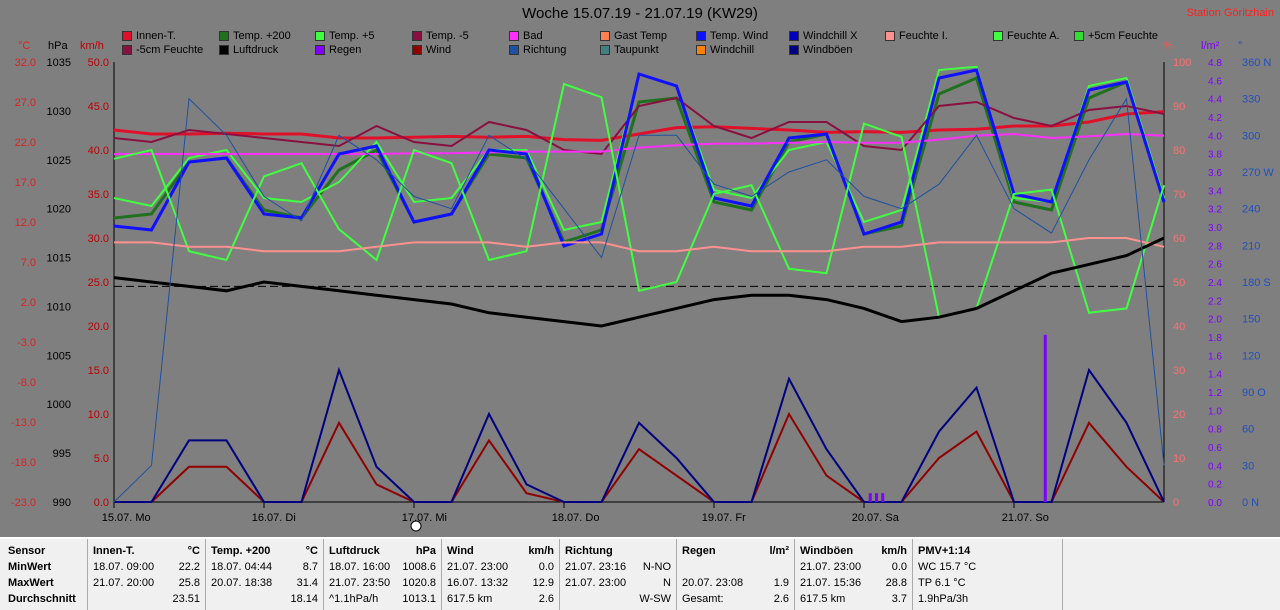  I want to click on legend-label: Windchill, so click(732, 50).